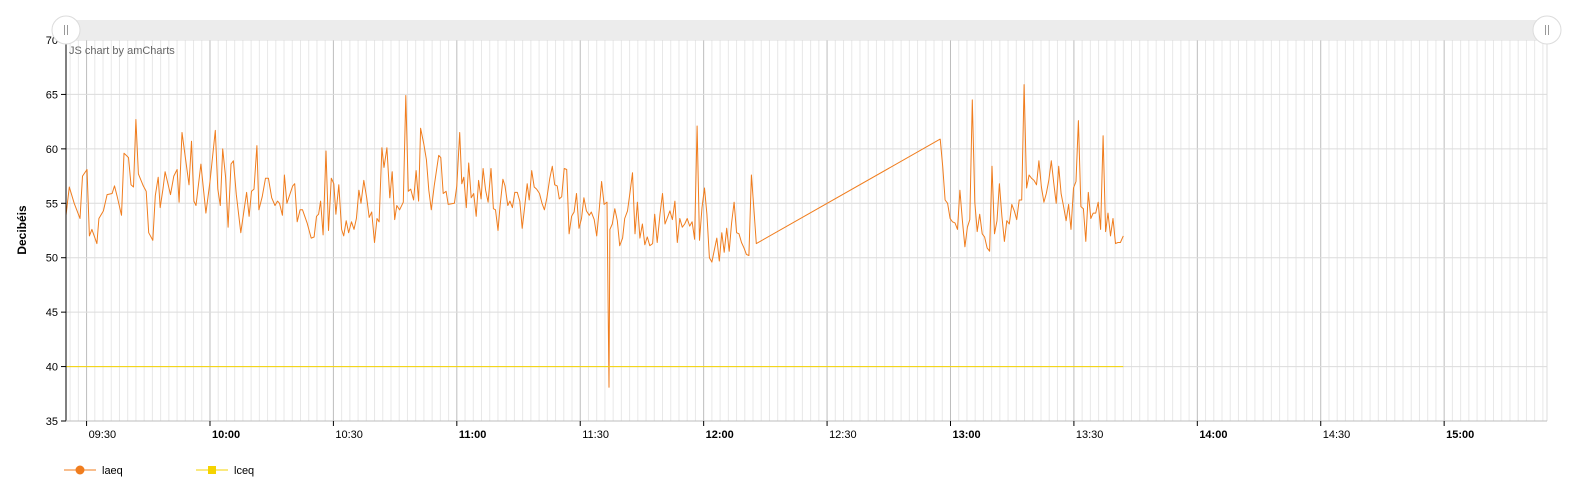 This screenshot has height=500, width=1571. Describe the element at coordinates (212, 470) in the screenshot. I see `legend-square-marker` at that location.